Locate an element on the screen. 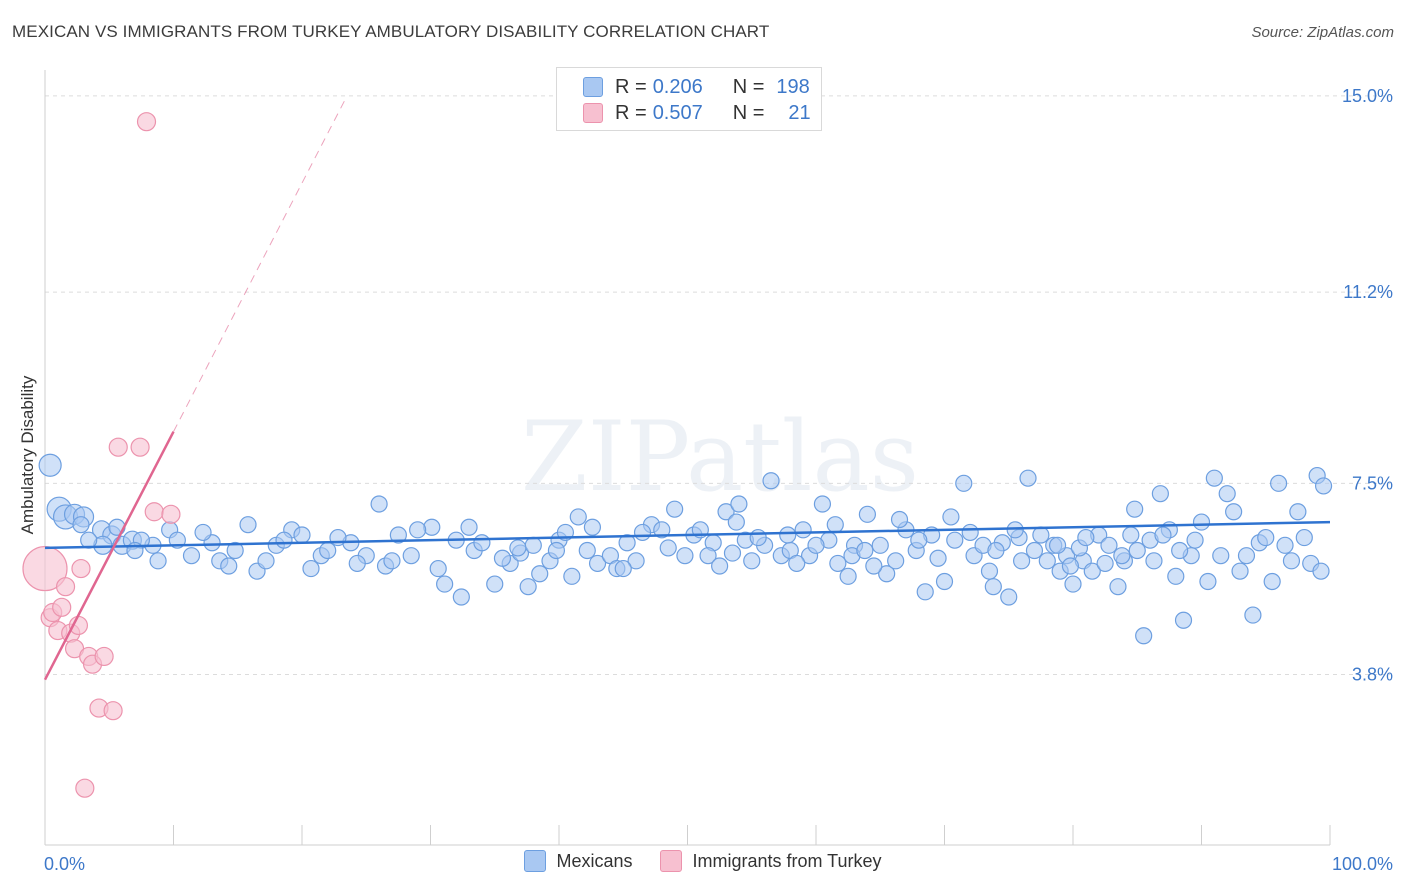  legend-row-mexicans: R = 0.206 N = 198 is located at coordinates (696, 87).